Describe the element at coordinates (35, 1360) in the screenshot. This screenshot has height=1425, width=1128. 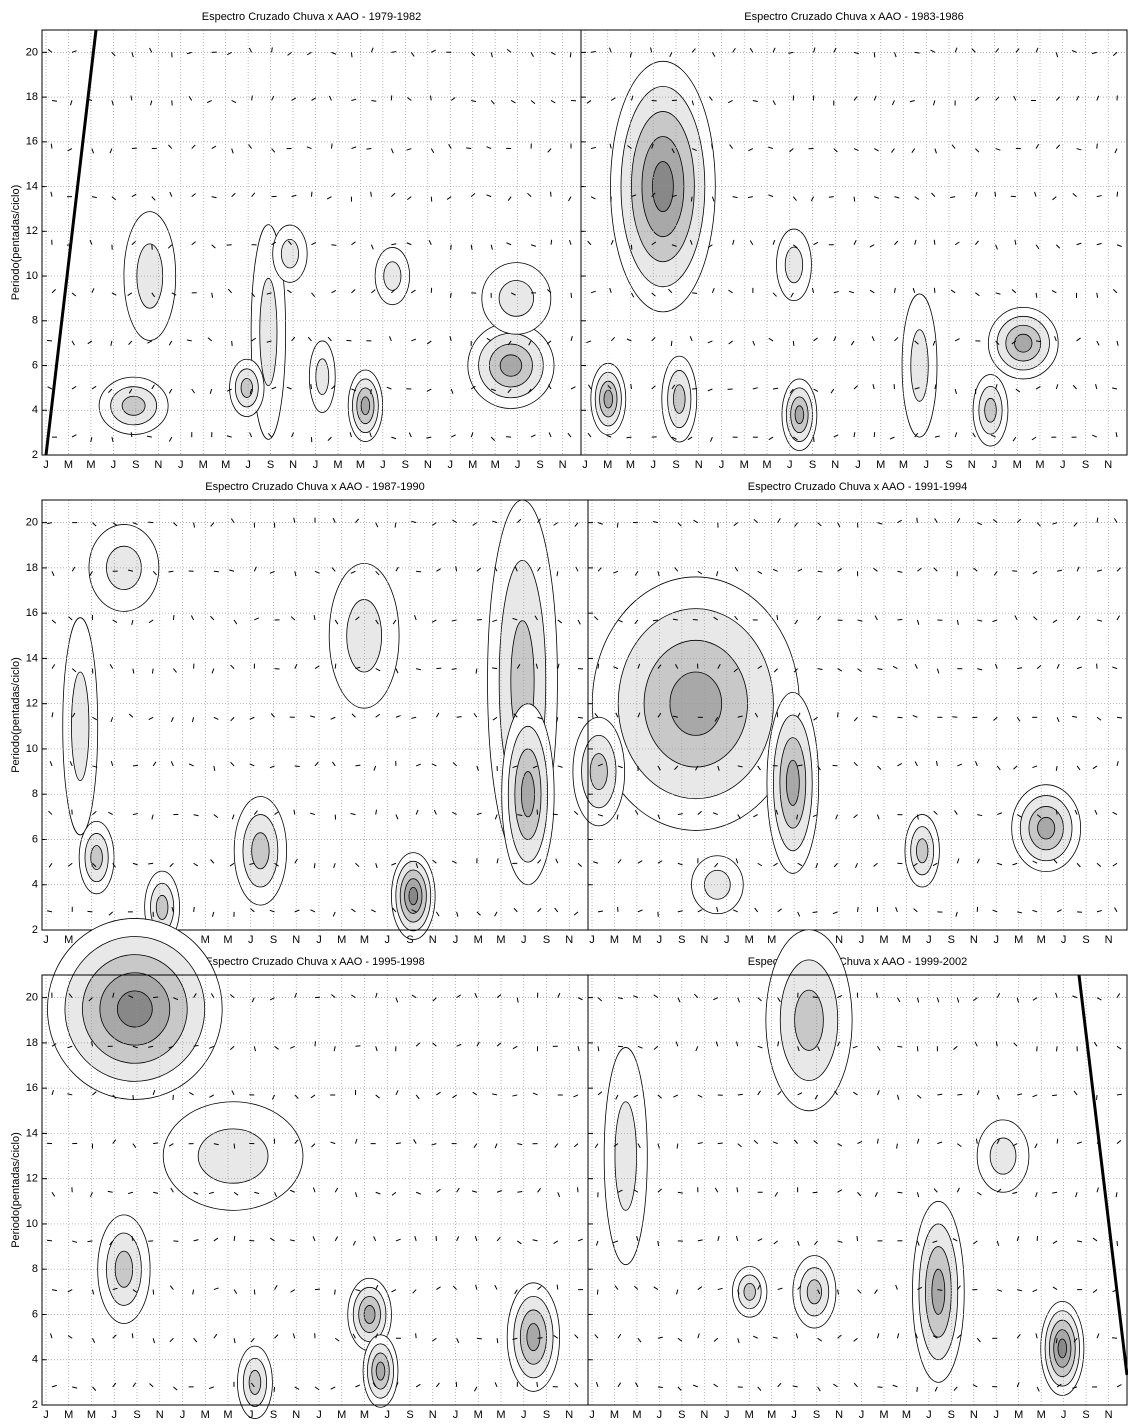
I see `y-tick-label: 4` at that location.